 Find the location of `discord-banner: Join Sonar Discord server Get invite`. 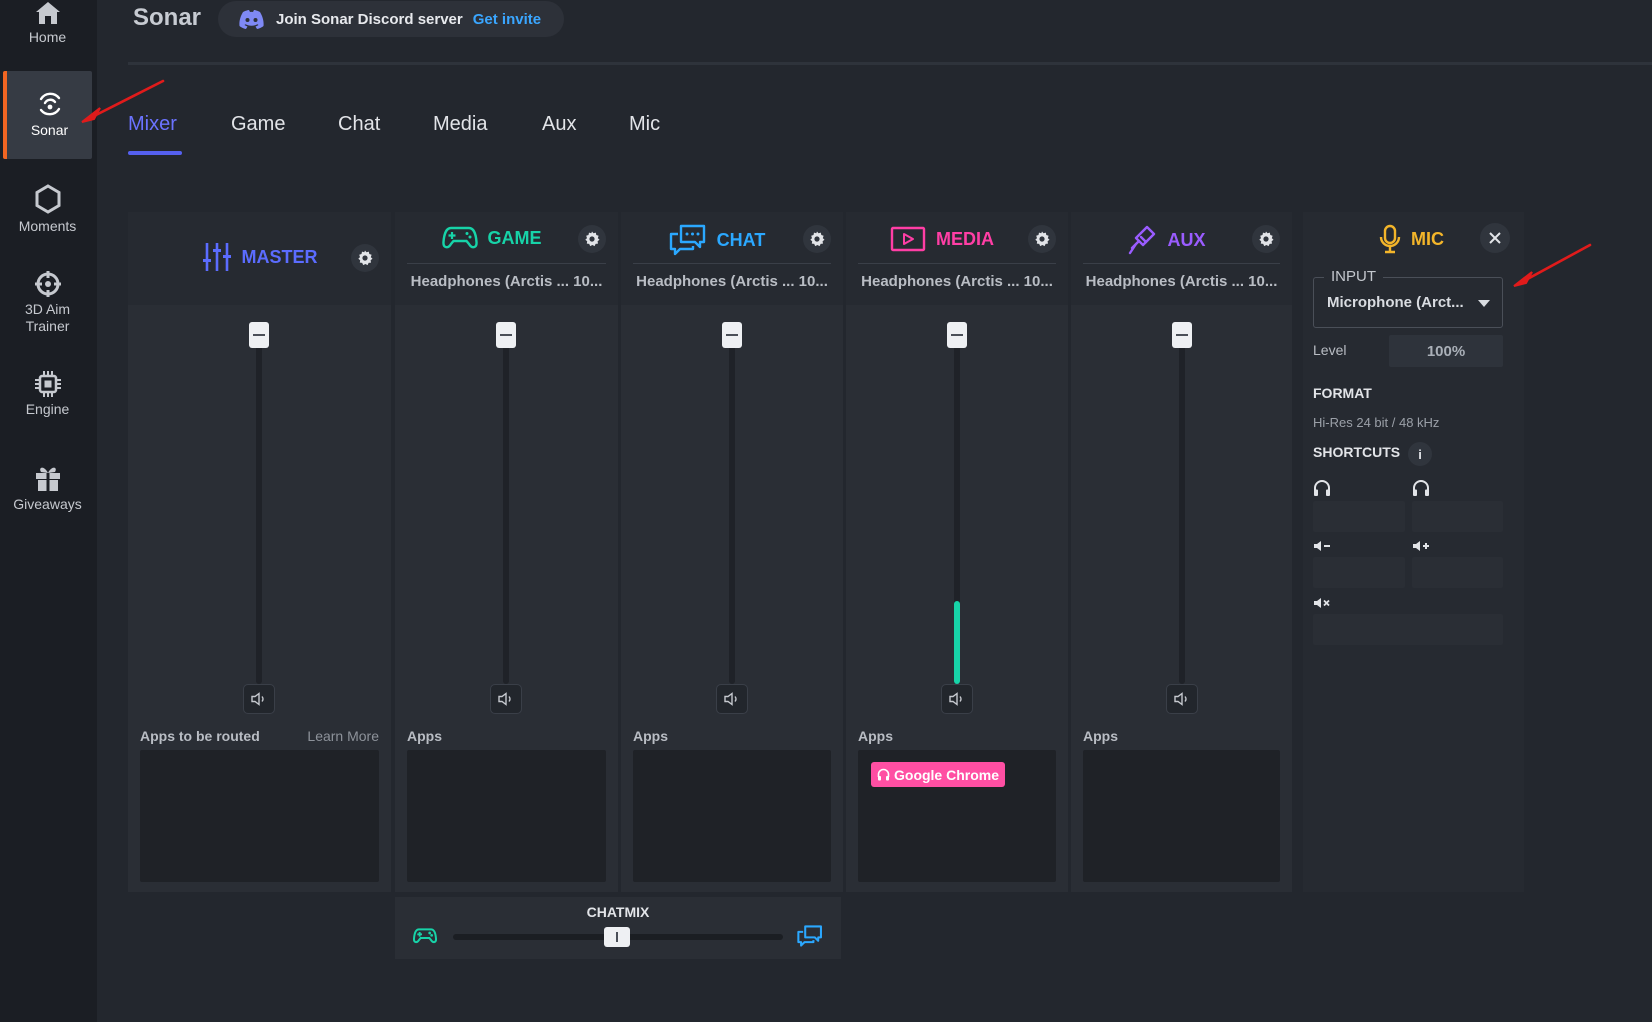

discord-banner: Join Sonar Discord server Get invite is located at coordinates (391, 19).